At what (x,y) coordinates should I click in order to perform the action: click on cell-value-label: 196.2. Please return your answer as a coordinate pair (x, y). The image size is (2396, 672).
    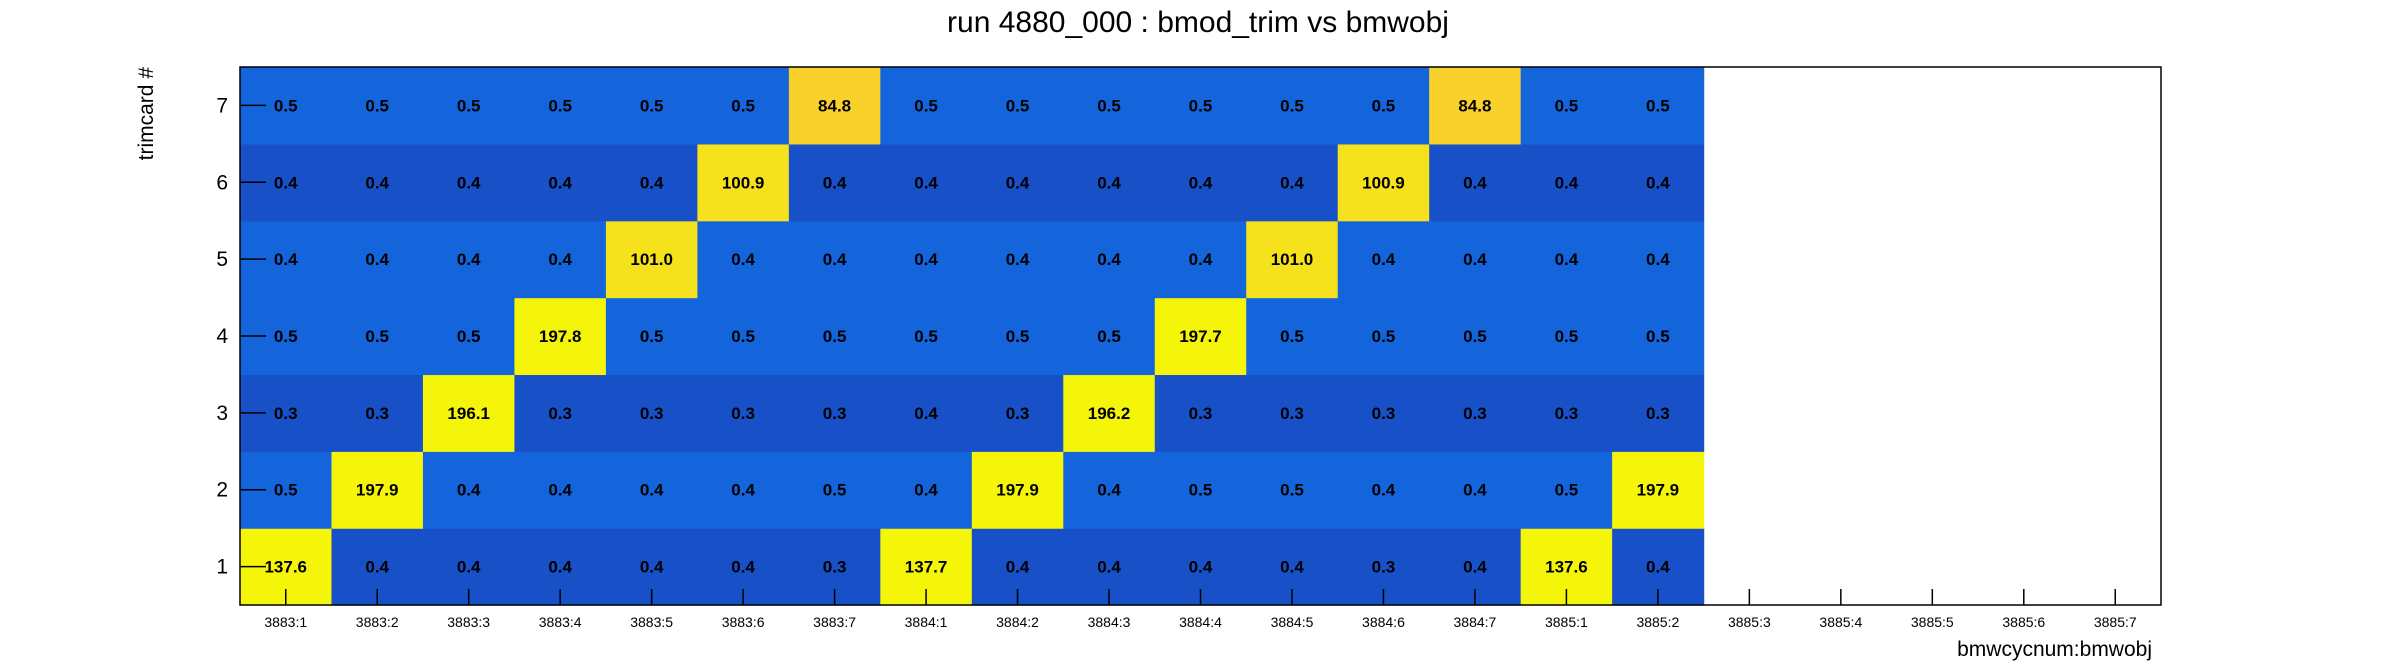
    Looking at the image, I should click on (1109, 413).